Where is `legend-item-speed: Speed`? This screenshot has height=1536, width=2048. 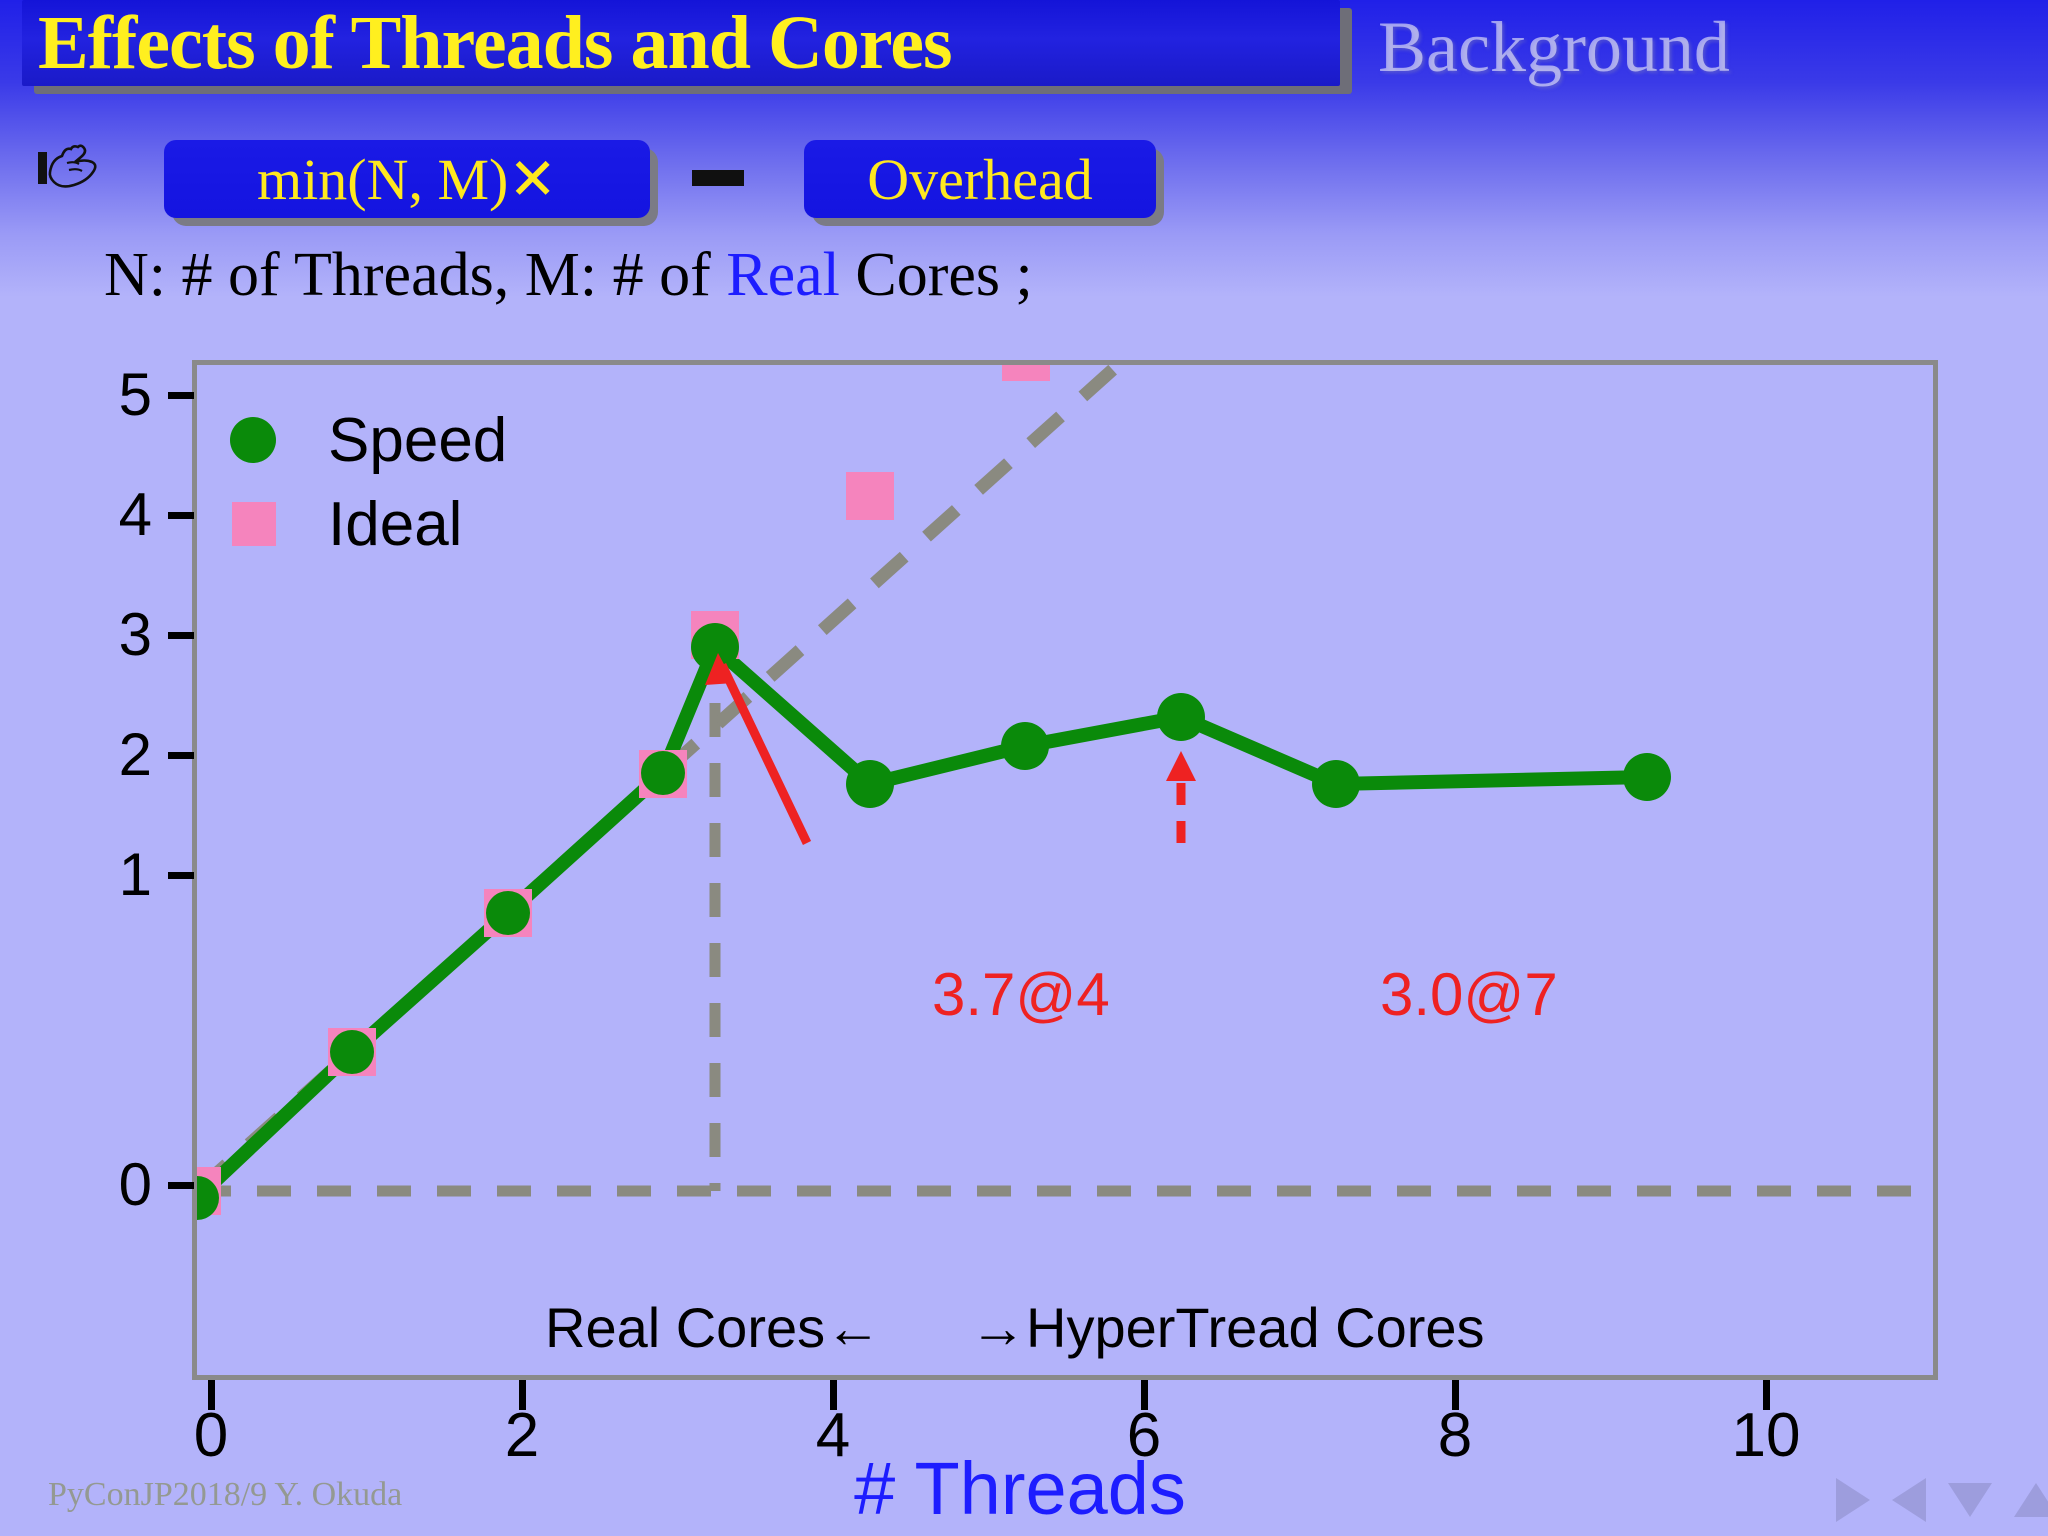 legend-item-speed: Speed is located at coordinates (368, 440).